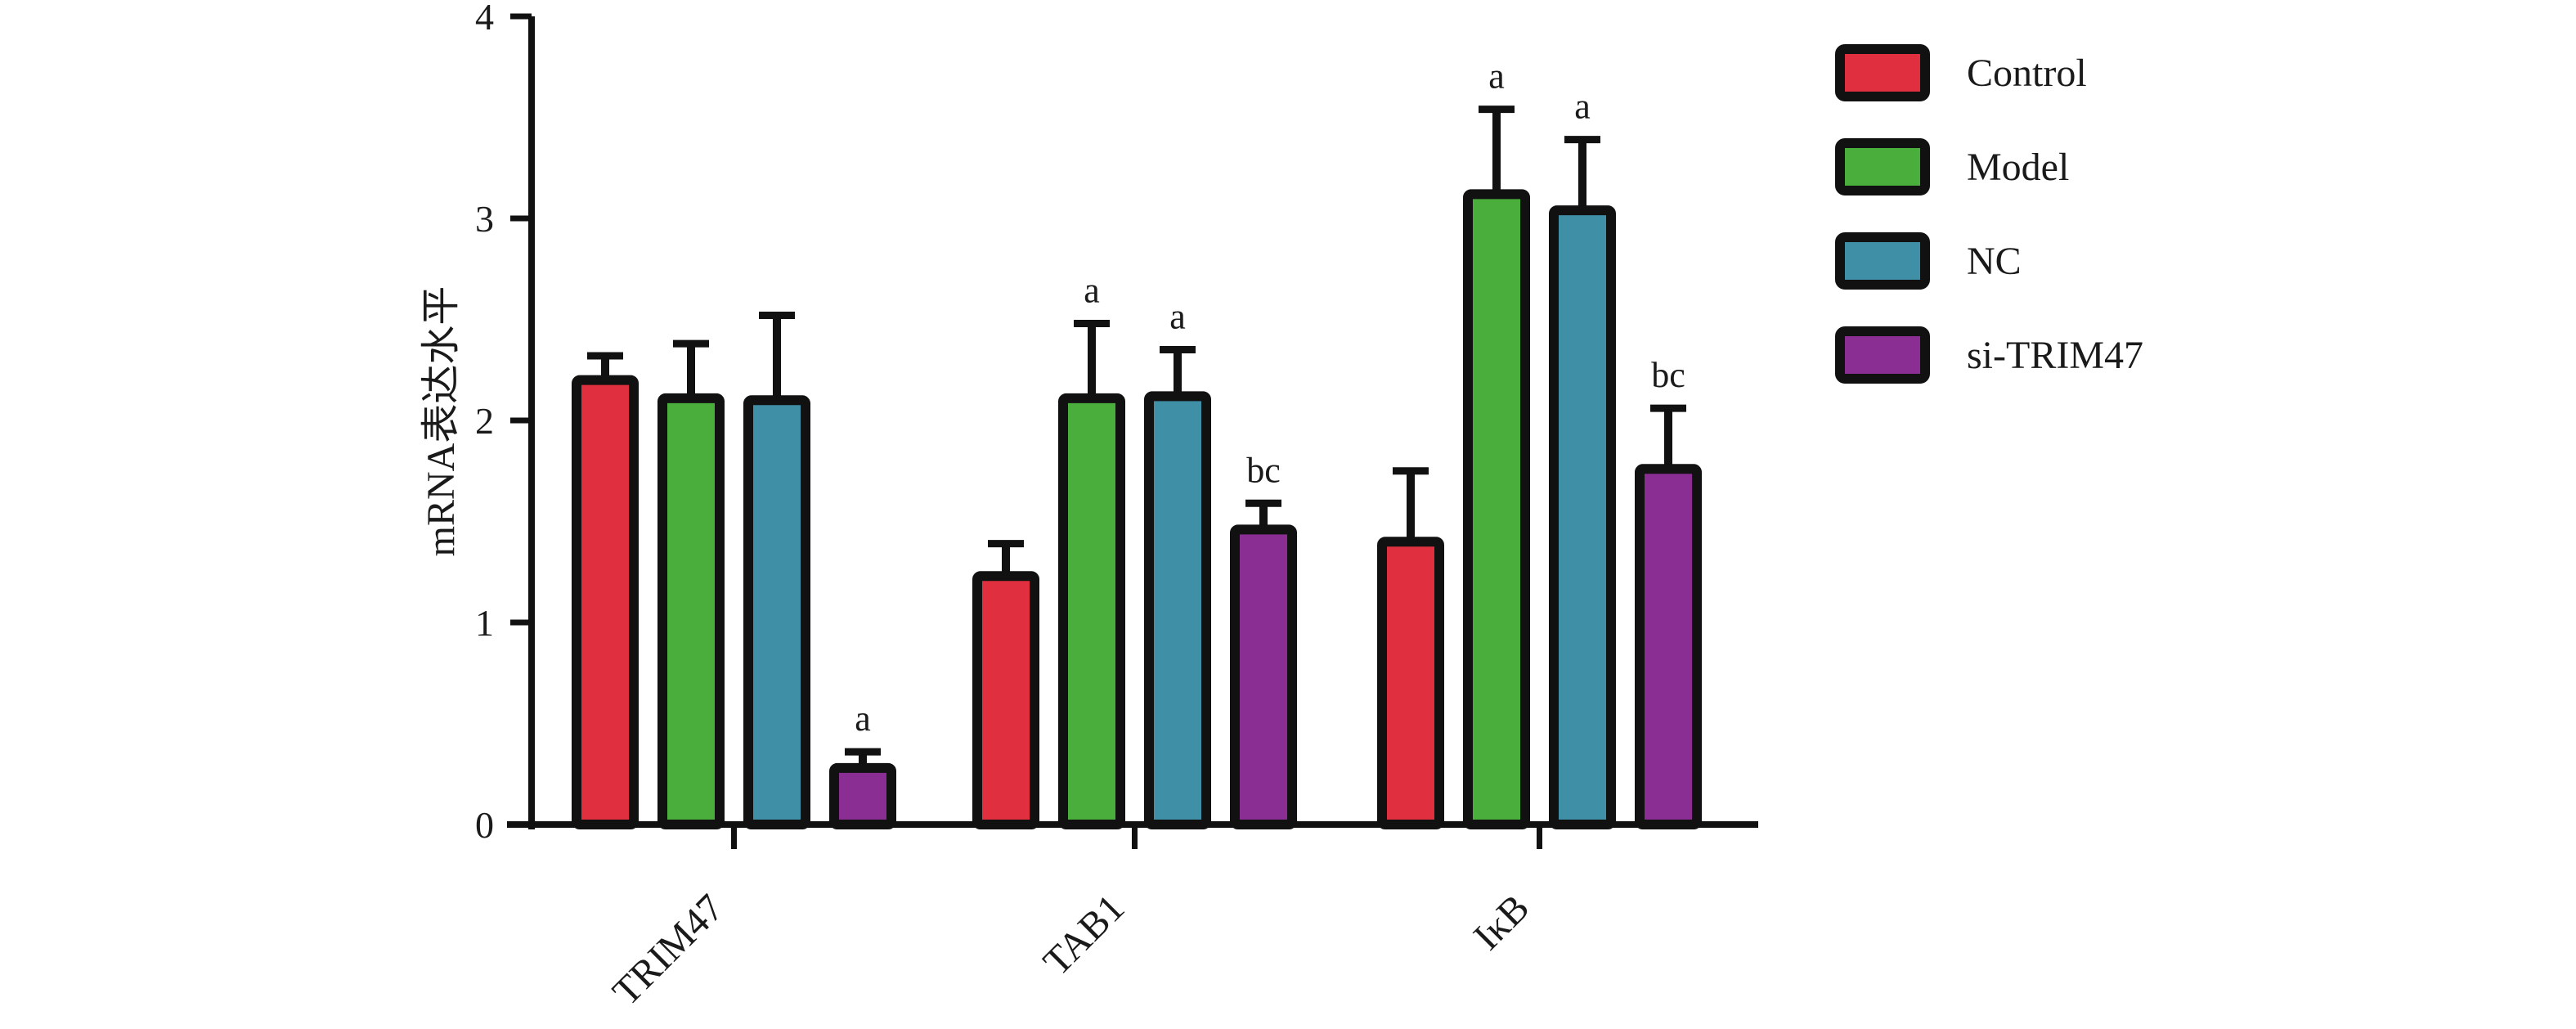 This screenshot has height=1029, width=2576. I want to click on category-label: IκB, so click(1502, 922).